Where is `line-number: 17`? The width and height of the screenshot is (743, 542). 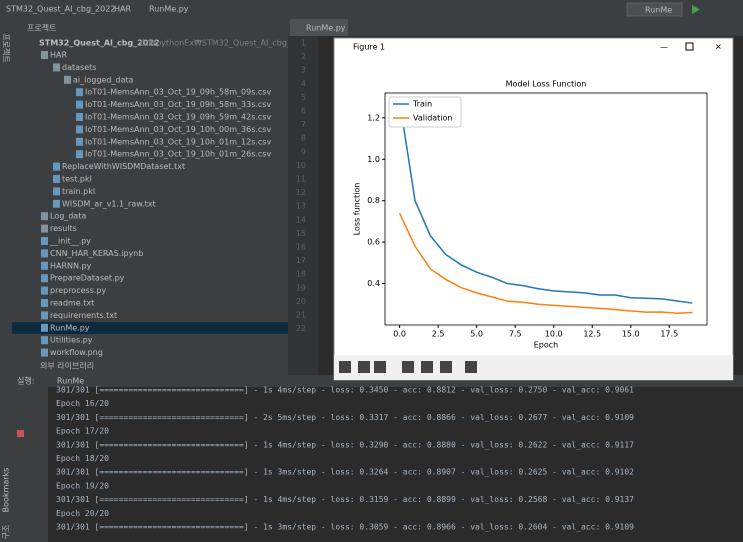 line-number: 17 is located at coordinates (301, 260).